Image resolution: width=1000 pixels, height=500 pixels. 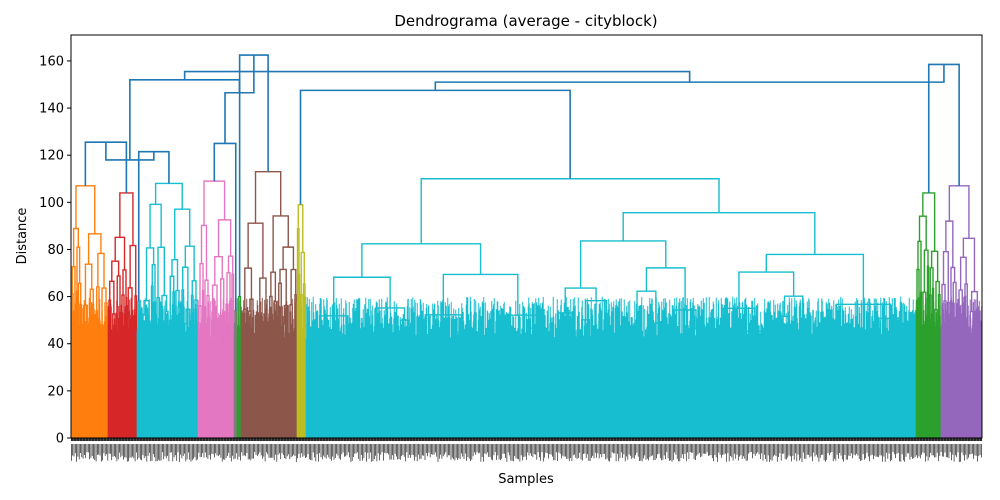 What do you see at coordinates (51, 156) in the screenshot?
I see `y-tick-label: 120` at bounding box center [51, 156].